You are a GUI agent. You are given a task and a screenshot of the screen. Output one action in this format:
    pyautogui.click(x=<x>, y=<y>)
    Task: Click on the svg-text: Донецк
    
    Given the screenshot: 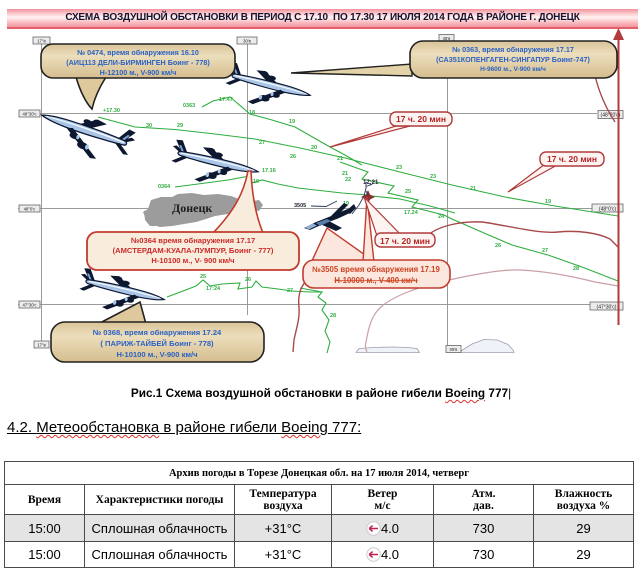 What is the action you would take?
    pyautogui.click(x=192, y=208)
    